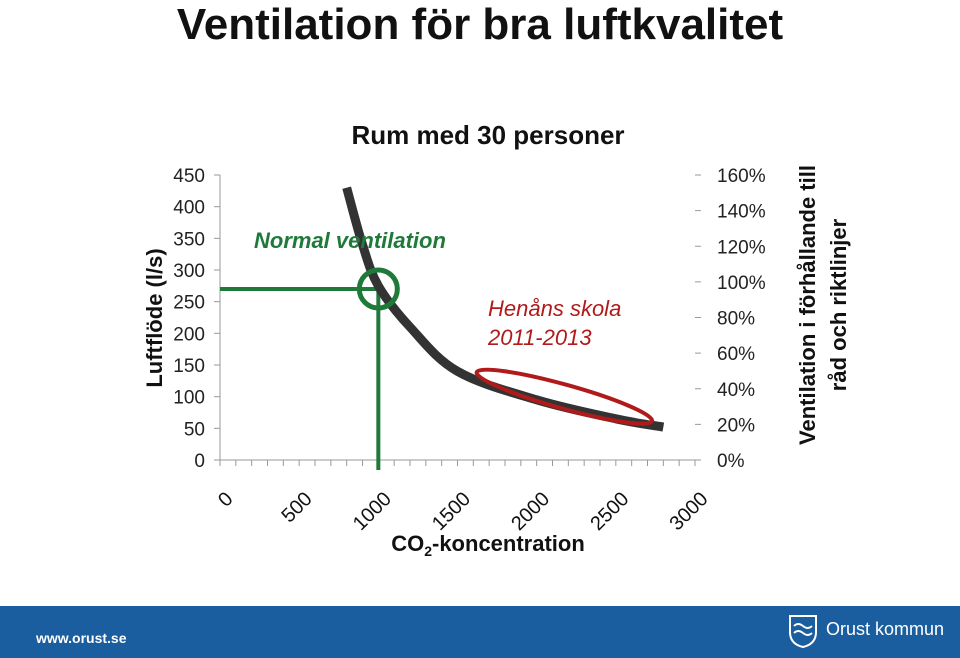 The image size is (960, 658). I want to click on y2-tick-label: 160%, so click(741, 176).